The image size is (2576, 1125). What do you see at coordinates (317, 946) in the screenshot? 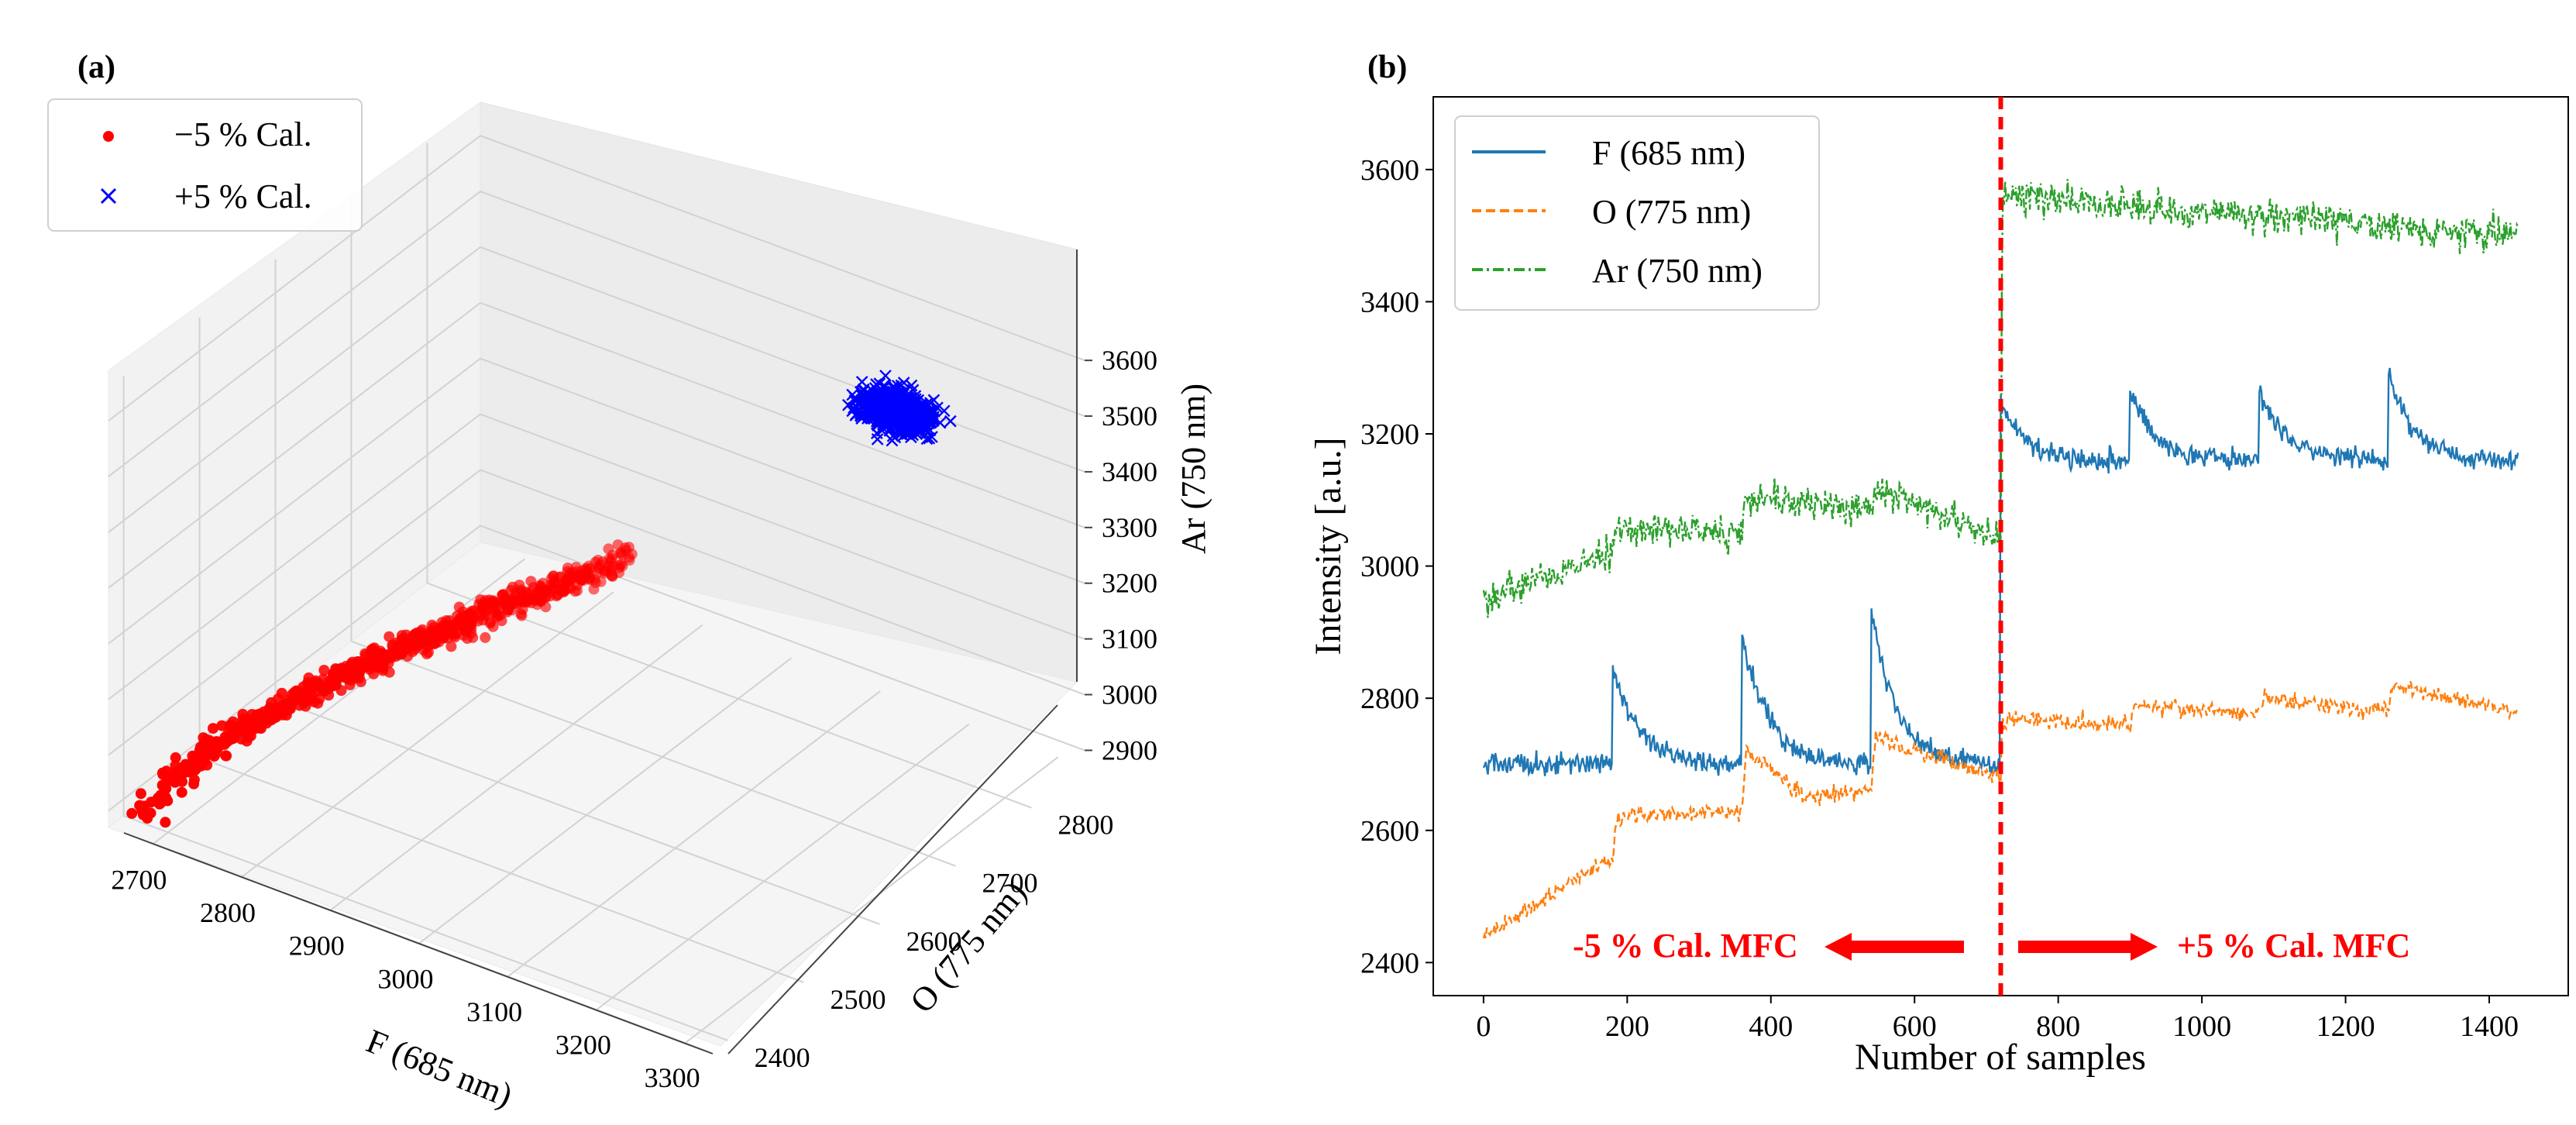
I see `x-tick-label: 2900` at bounding box center [317, 946].